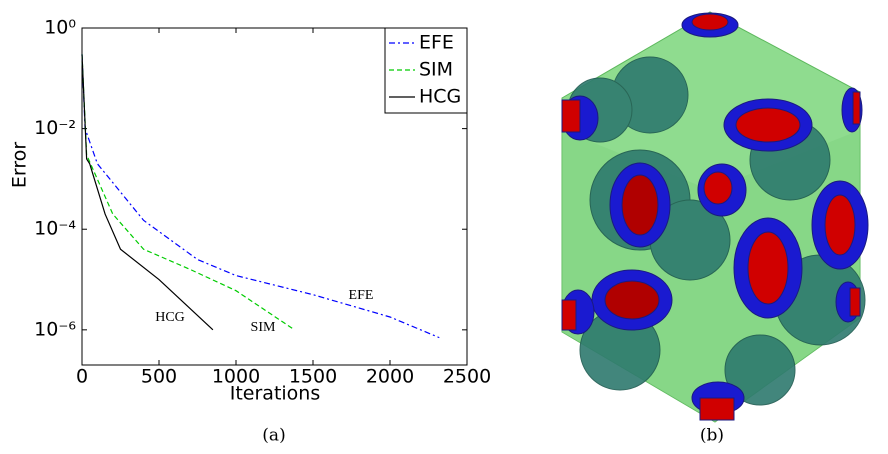 The height and width of the screenshot is (454, 888). What do you see at coordinates (170, 317) in the screenshot?
I see `annotation: HCG` at bounding box center [170, 317].